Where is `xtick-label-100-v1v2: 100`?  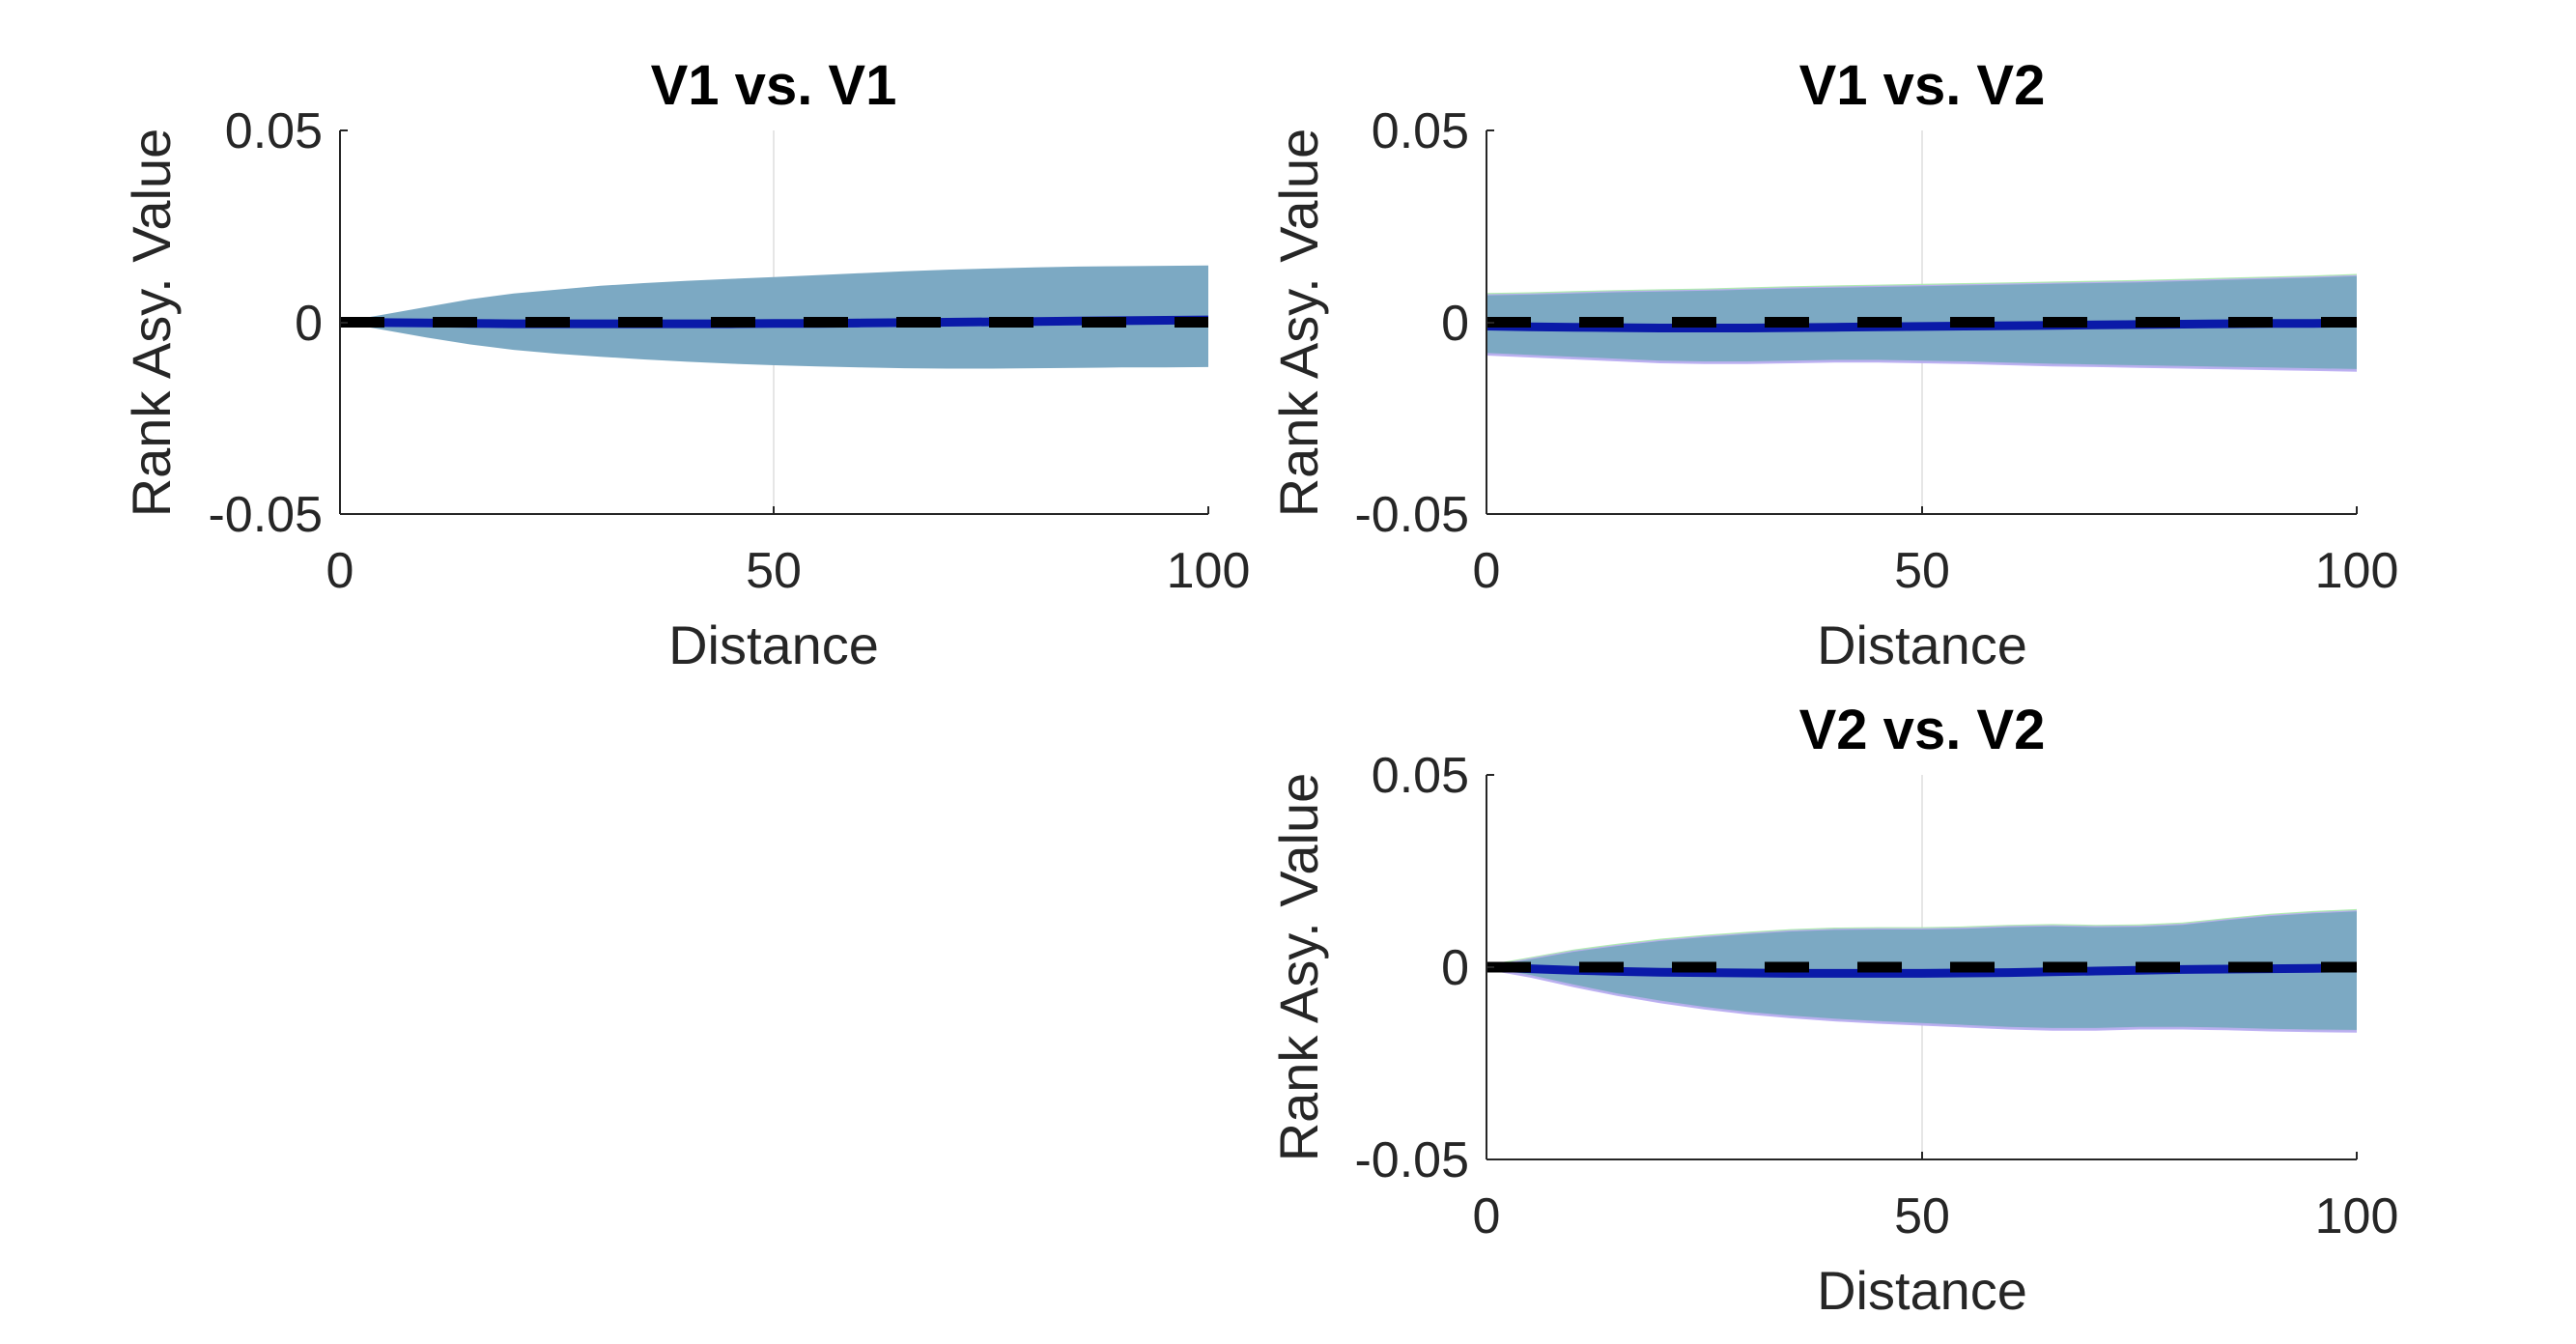
xtick-label-100-v1v2: 100 is located at coordinates (2357, 571).